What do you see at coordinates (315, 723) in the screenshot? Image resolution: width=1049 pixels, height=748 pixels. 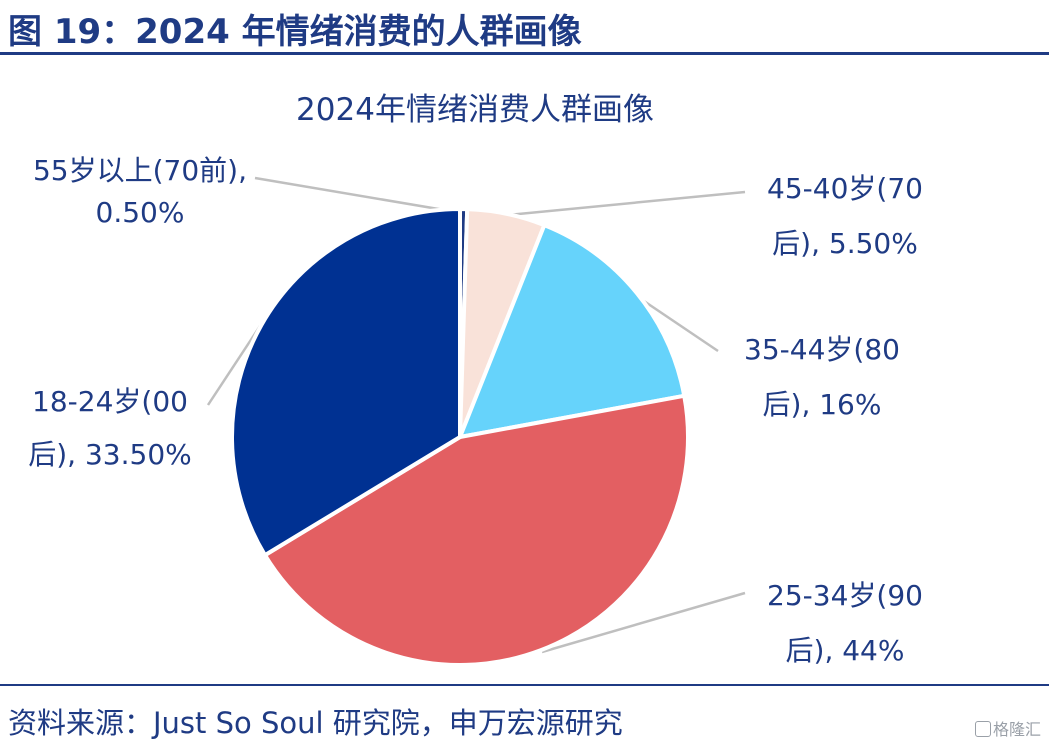 I see `source-note: 资料来源：Just So Soul 研究院，申万宏源研究` at bounding box center [315, 723].